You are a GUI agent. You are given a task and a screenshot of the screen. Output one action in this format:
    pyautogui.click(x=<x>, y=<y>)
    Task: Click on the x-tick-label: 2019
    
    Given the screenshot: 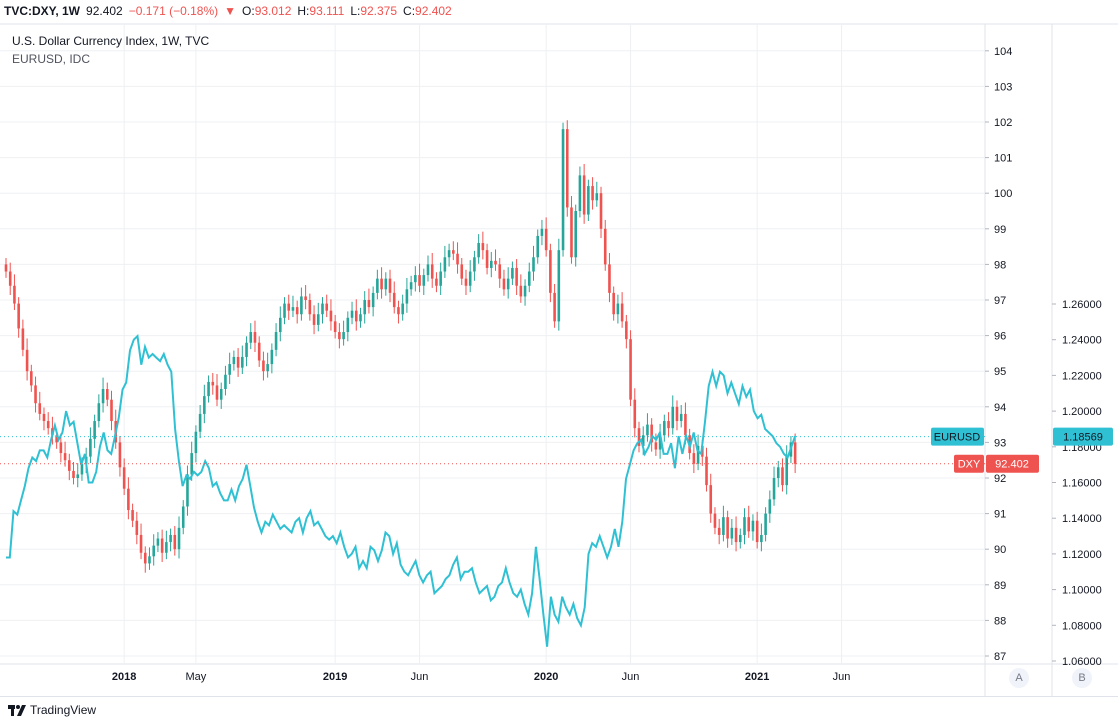 What is the action you would take?
    pyautogui.click(x=335, y=677)
    